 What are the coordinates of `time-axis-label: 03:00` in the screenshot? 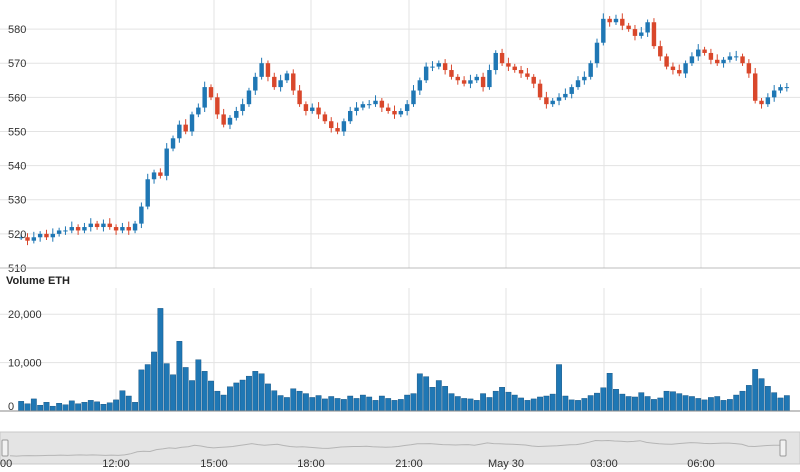 It's located at (604, 464).